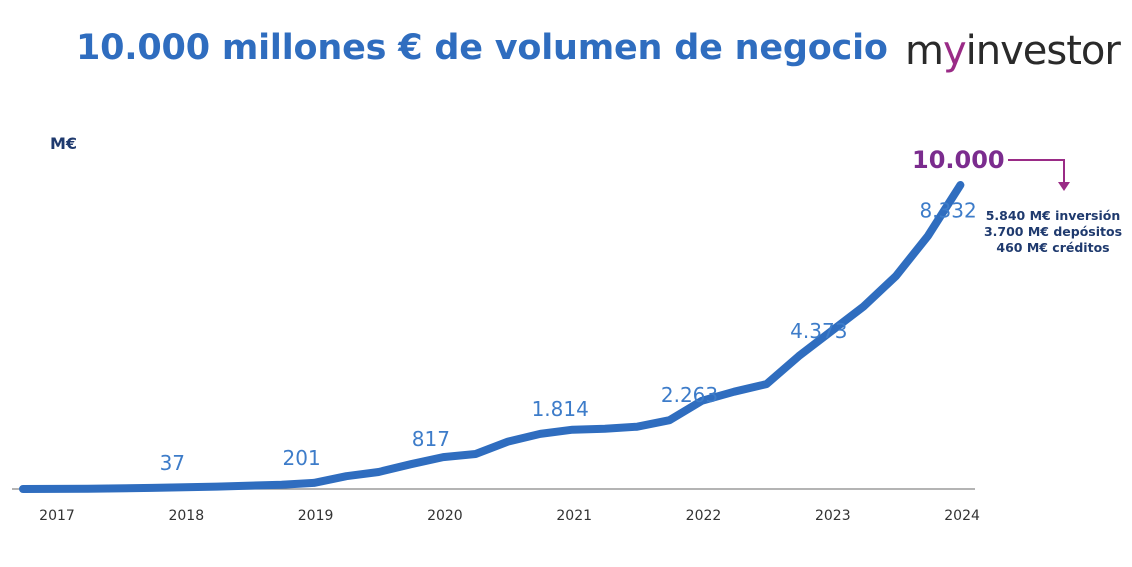  Describe the element at coordinates (962, 516) in the screenshot. I see `x-tick-label: 2024` at that location.